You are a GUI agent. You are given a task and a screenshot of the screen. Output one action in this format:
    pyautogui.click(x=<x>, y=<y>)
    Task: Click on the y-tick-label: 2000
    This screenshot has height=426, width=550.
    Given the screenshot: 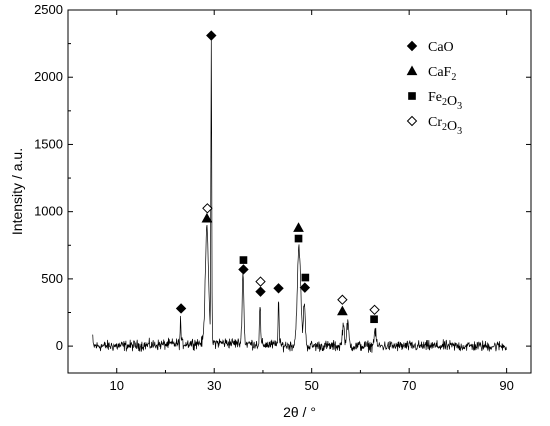 What is the action you would take?
    pyautogui.click(x=48, y=76)
    